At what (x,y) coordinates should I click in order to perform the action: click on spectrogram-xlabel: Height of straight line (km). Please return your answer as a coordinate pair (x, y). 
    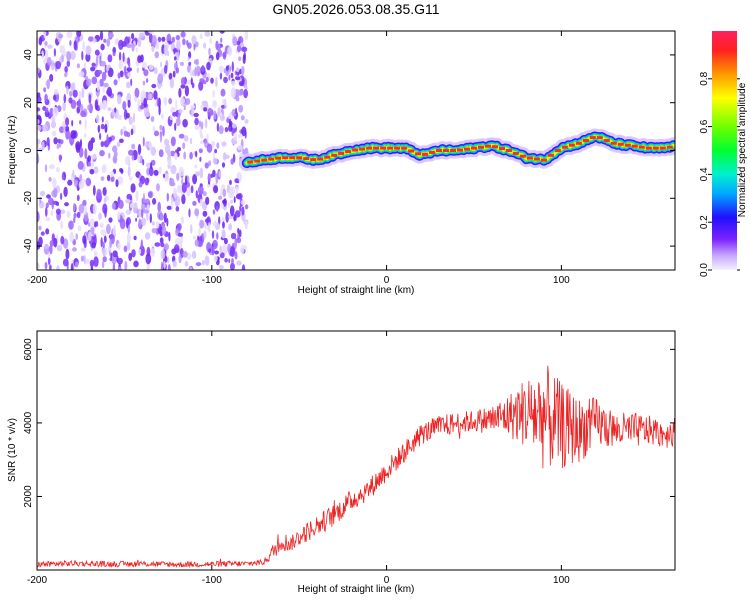
    Looking at the image, I should click on (356, 290).